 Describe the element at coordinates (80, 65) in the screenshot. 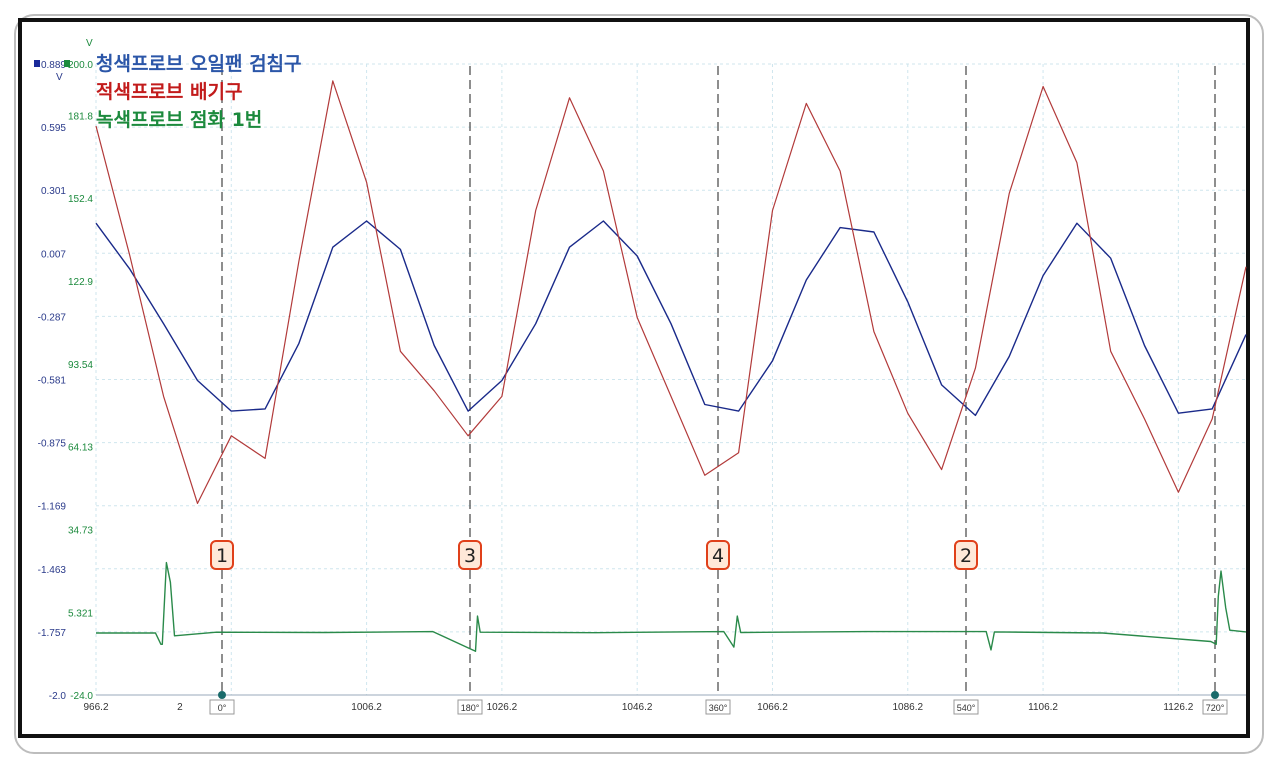

I see `y-tick-label-green: 200.0` at that location.